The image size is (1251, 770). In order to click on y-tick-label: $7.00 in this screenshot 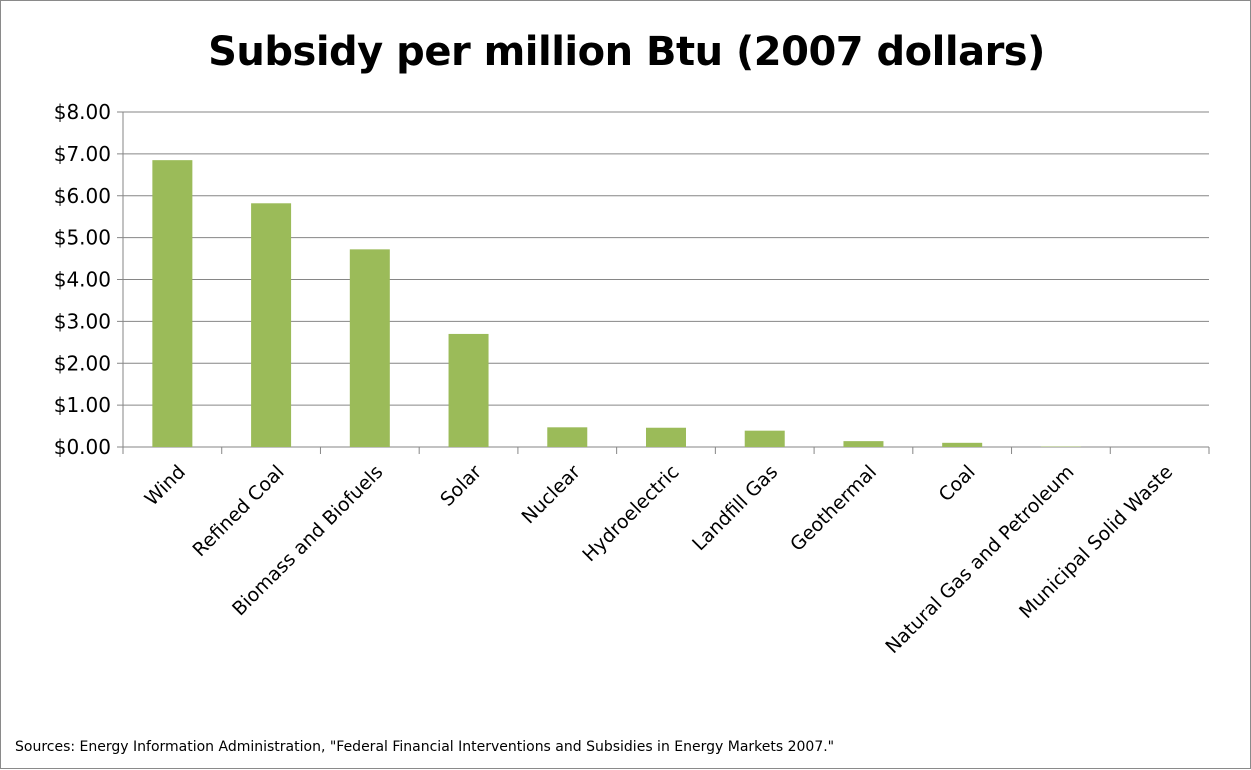, I will do `click(82, 154)`.